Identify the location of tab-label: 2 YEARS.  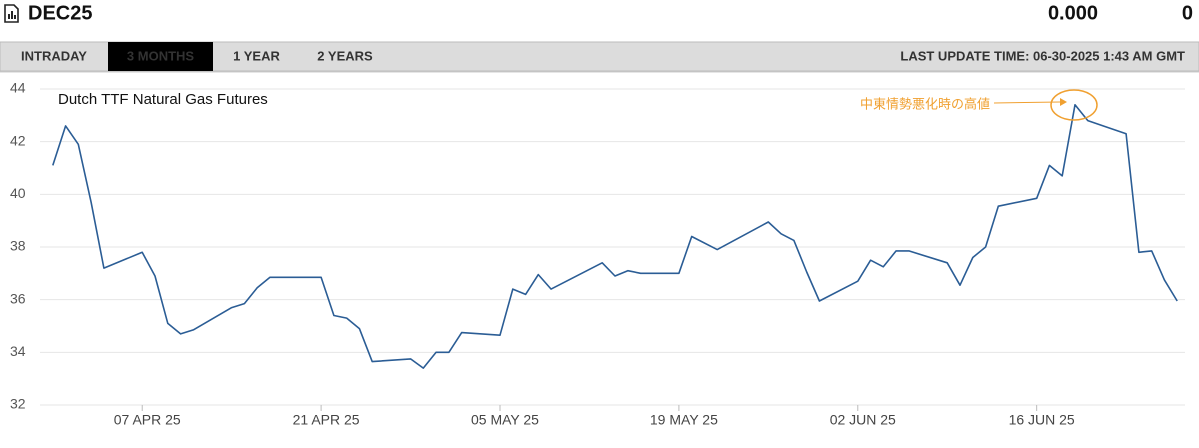
(345, 55).